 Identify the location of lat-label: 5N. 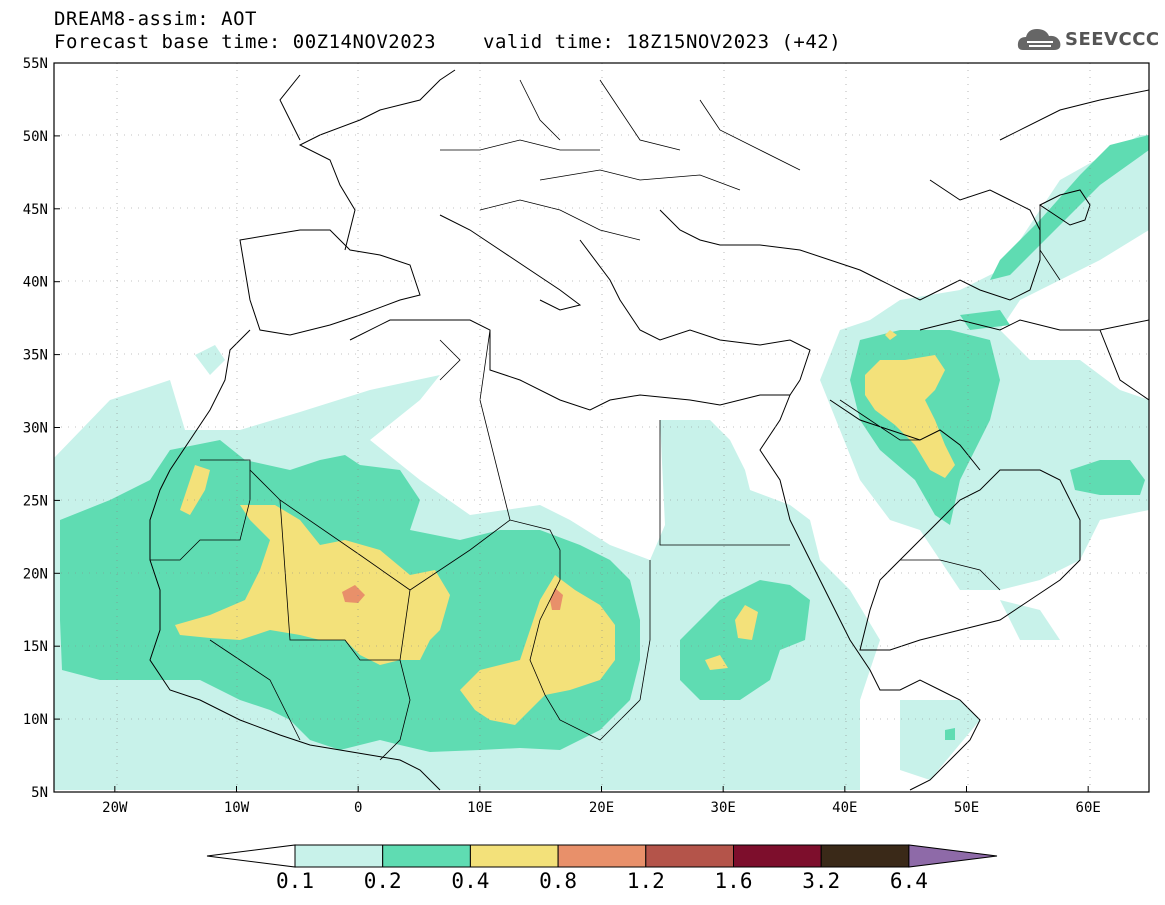
(39, 793).